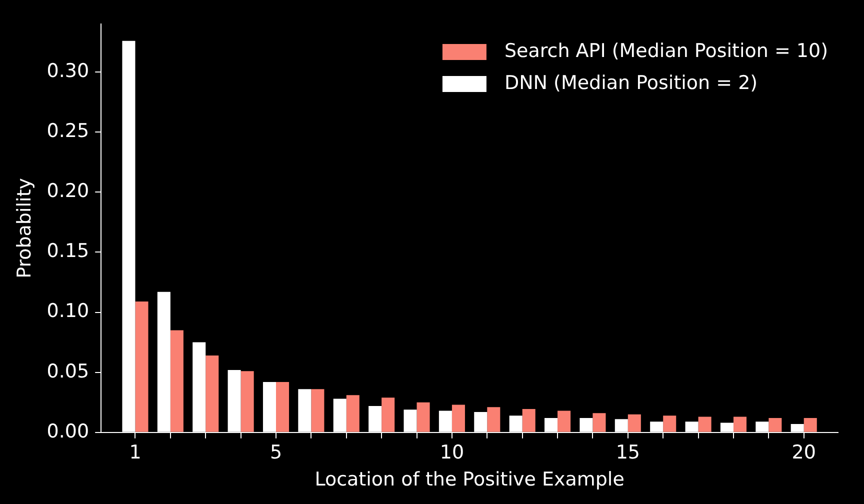  What do you see at coordinates (452, 453) in the screenshot?
I see `x-tick-label: 10` at bounding box center [452, 453].